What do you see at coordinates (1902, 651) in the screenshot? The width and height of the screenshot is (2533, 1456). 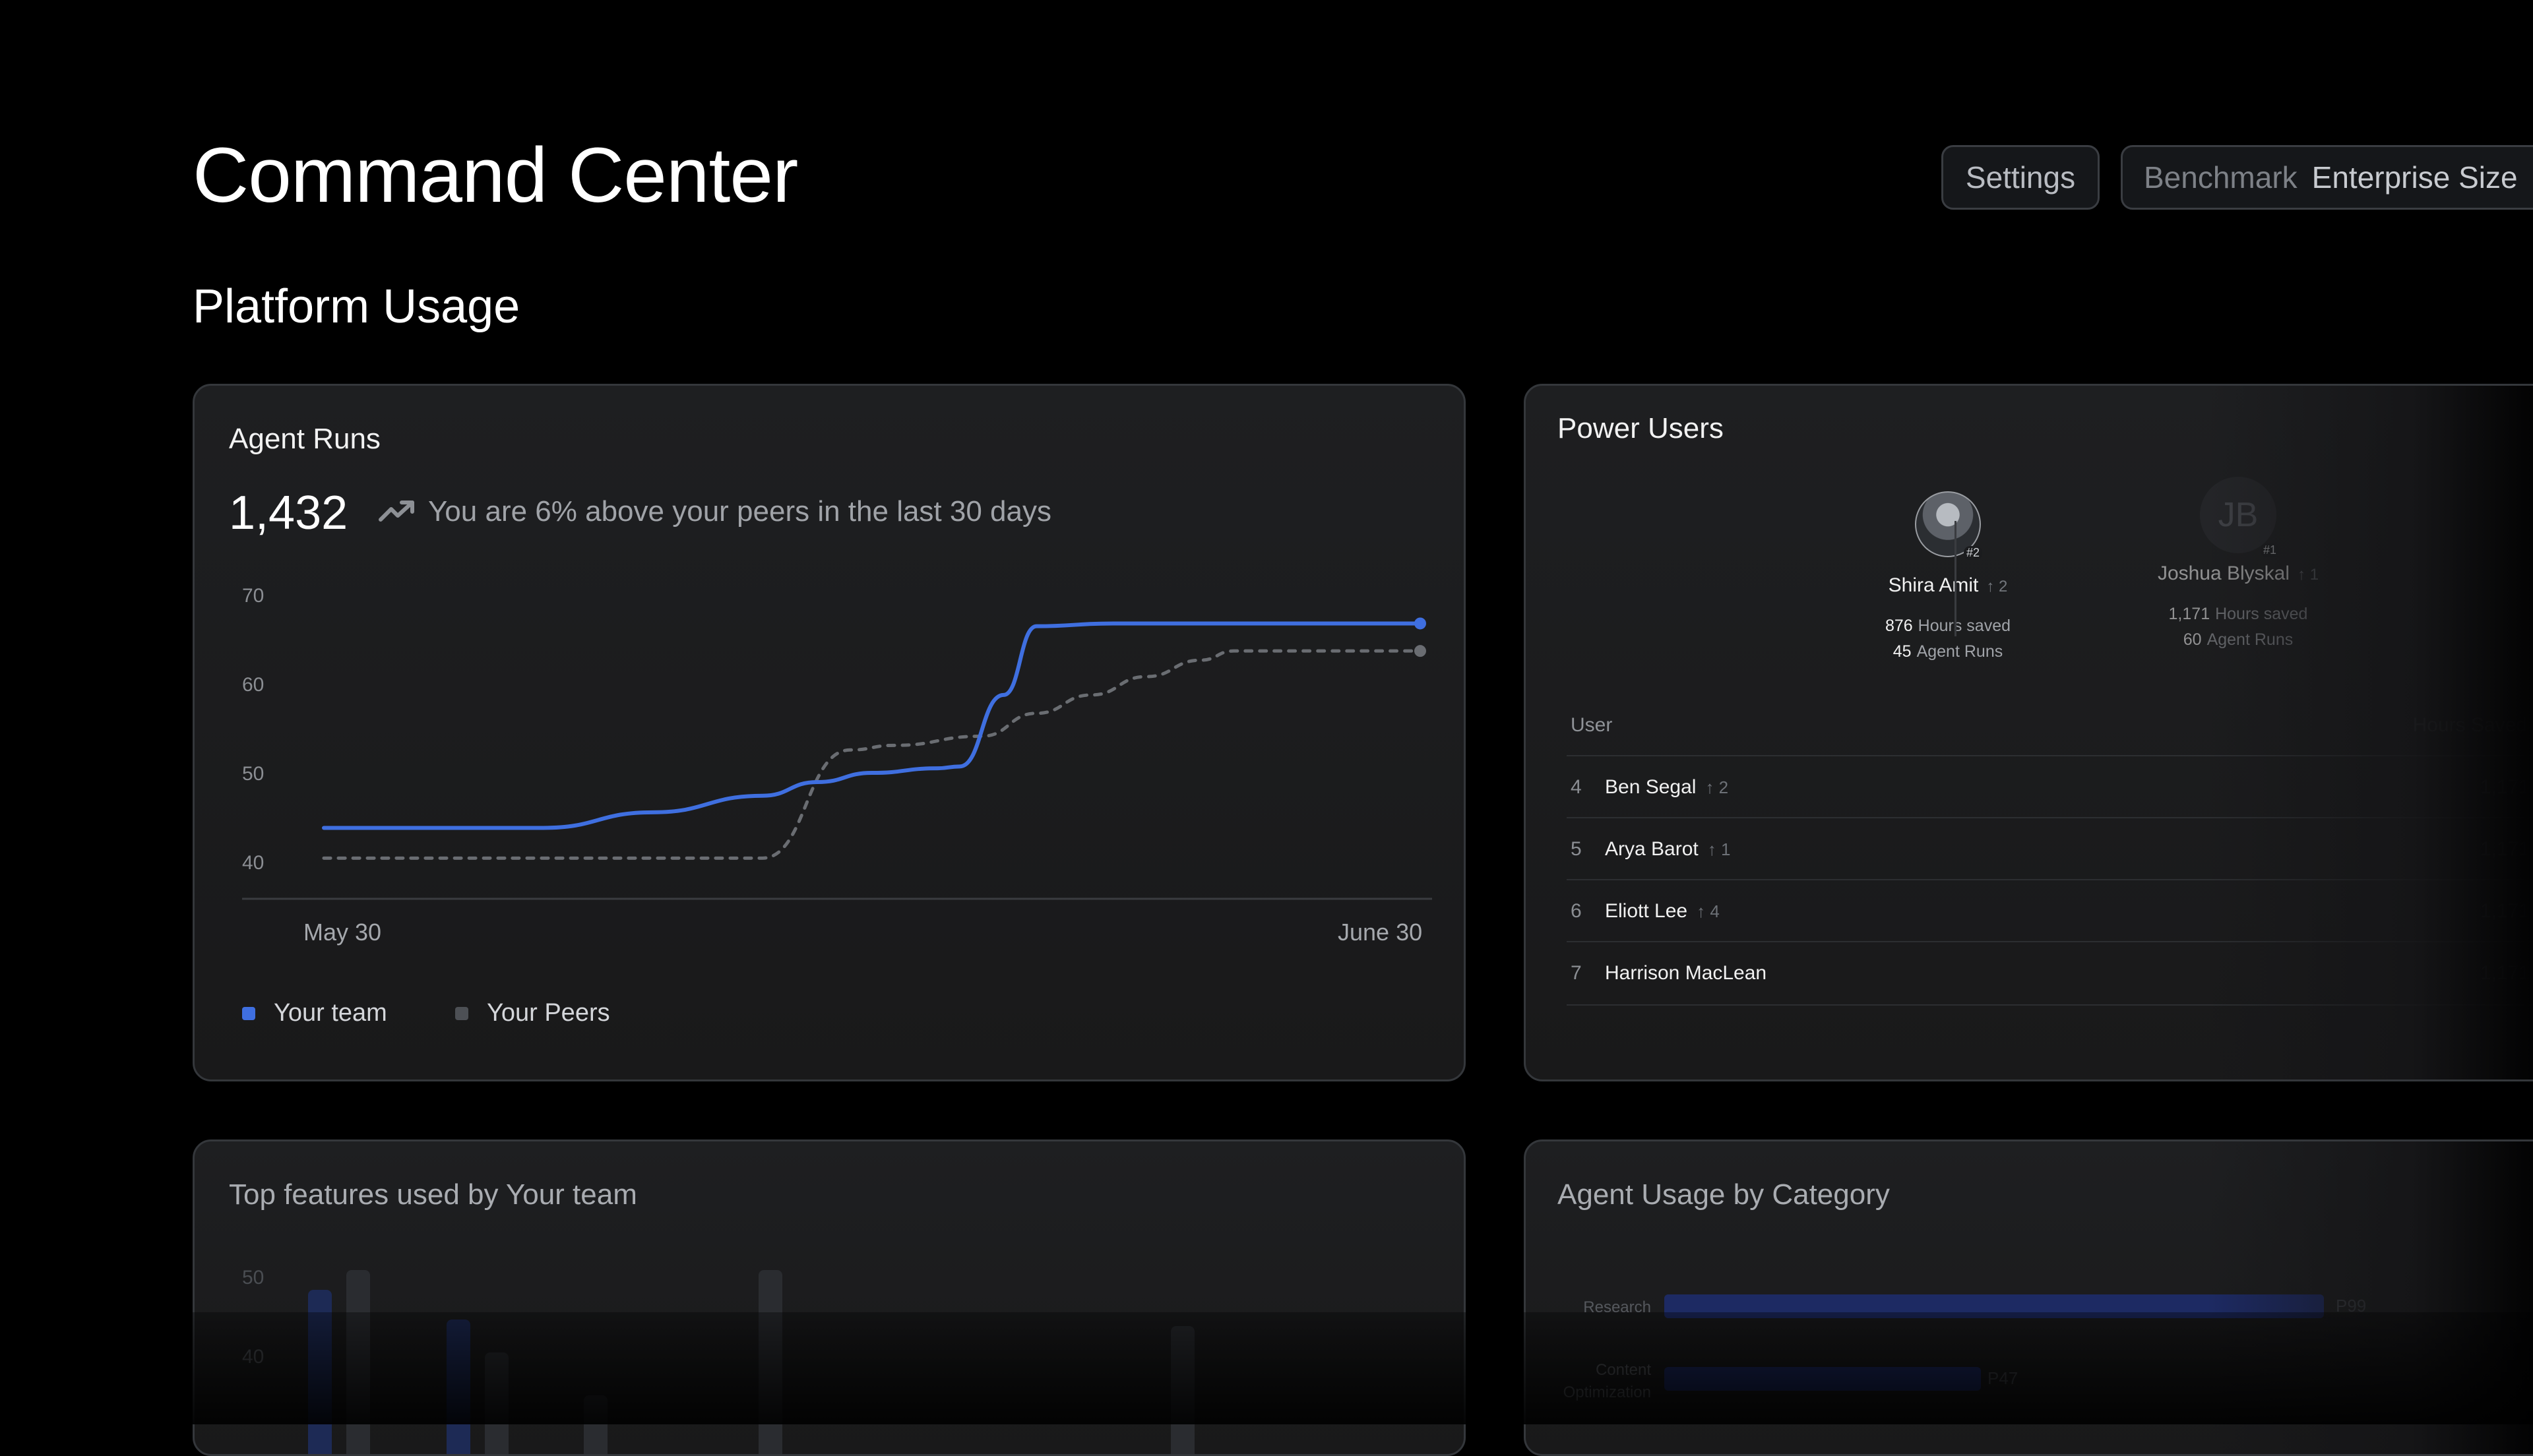 I see `runs-value: 45` at bounding box center [1902, 651].